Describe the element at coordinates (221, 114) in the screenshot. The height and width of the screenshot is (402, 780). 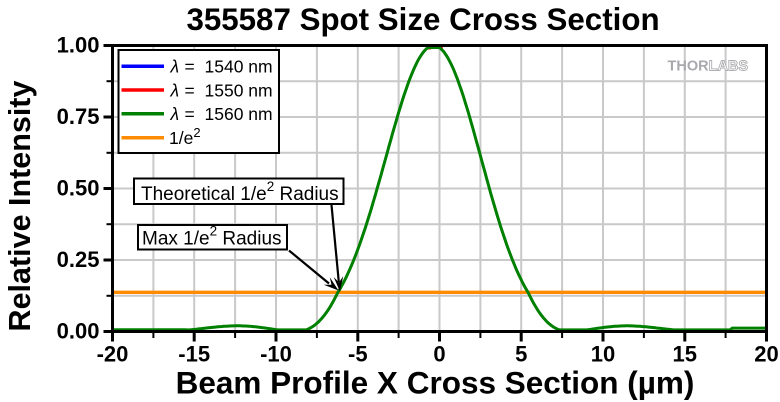
I see `svg-text:λ=1560 nm: λ = 1560 nm` at that location.